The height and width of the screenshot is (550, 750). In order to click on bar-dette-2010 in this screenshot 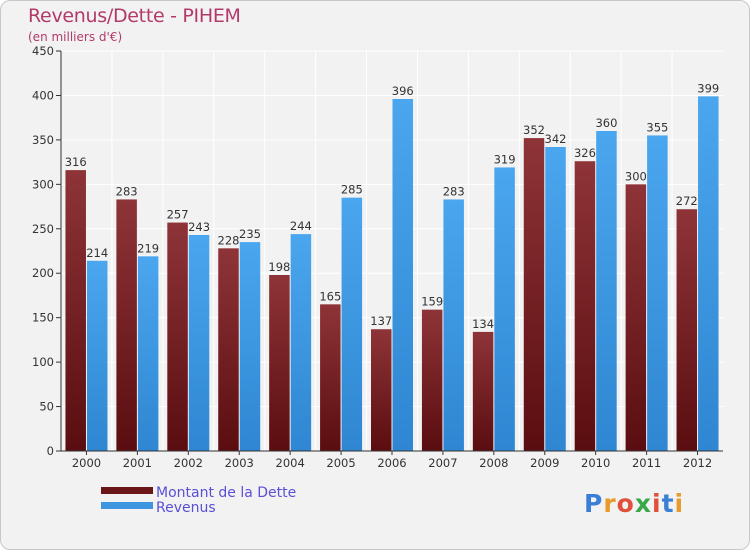, I will do `click(585, 306)`.